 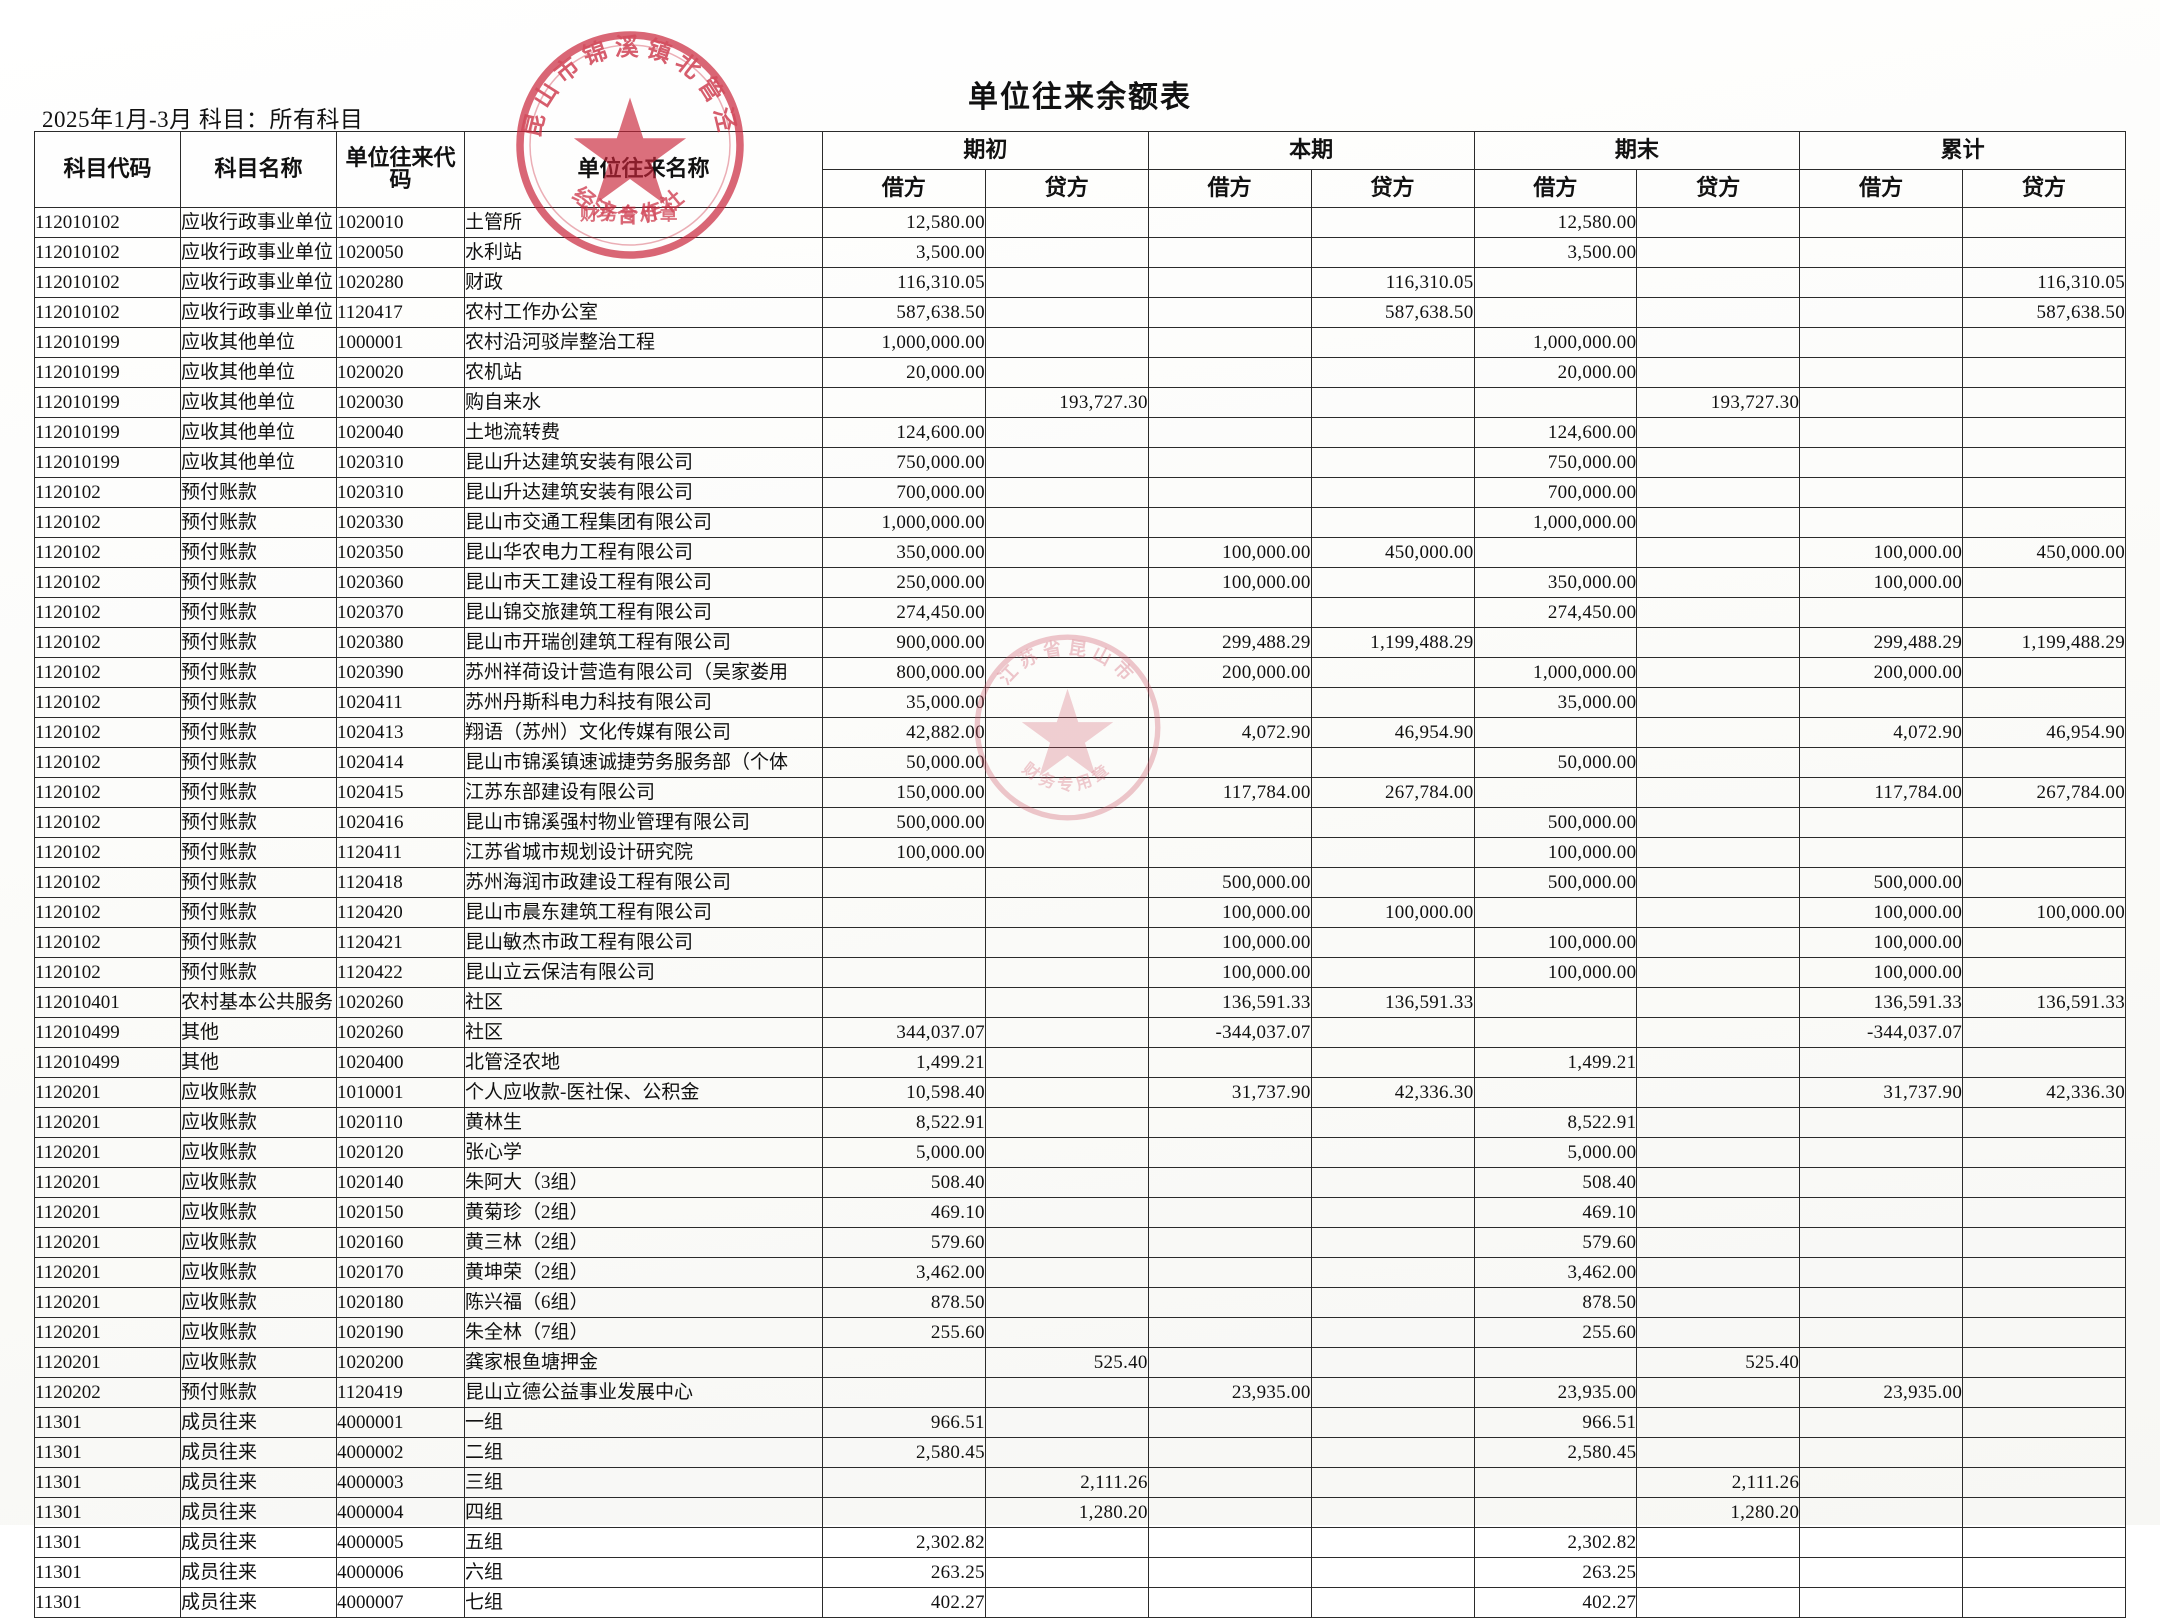 I want to click on cell-unit-code: 4000005, so click(x=400, y=1542).